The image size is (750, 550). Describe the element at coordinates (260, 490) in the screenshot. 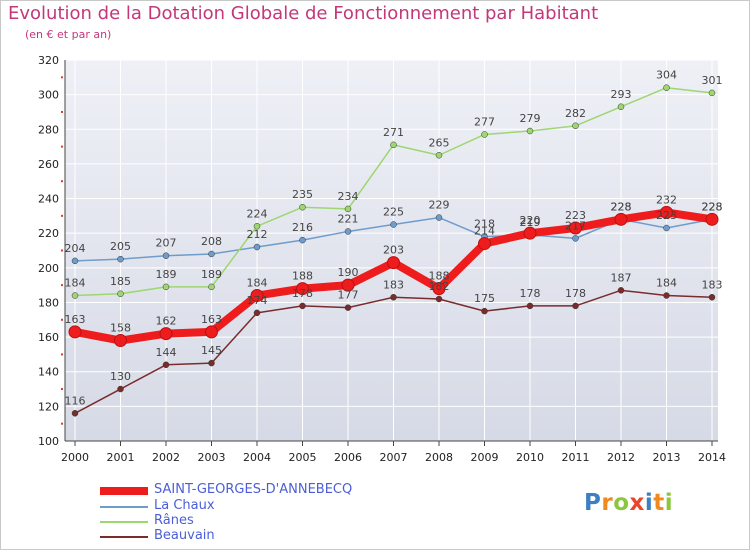

I see `legend-item-saint-georges: SAINT-GEORGES-D'ANNEBECQ` at that location.